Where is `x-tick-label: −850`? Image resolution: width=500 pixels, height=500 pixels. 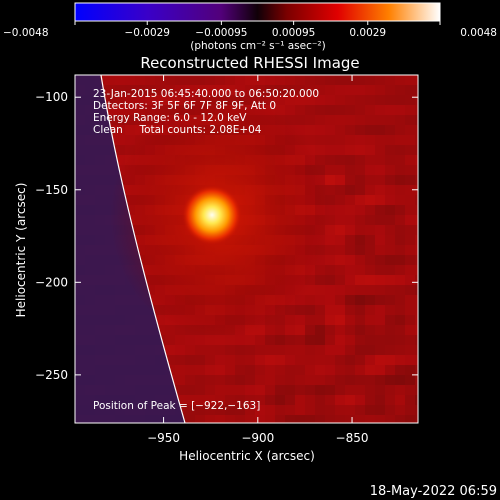
x-tick-label: −850 is located at coordinates (352, 438).